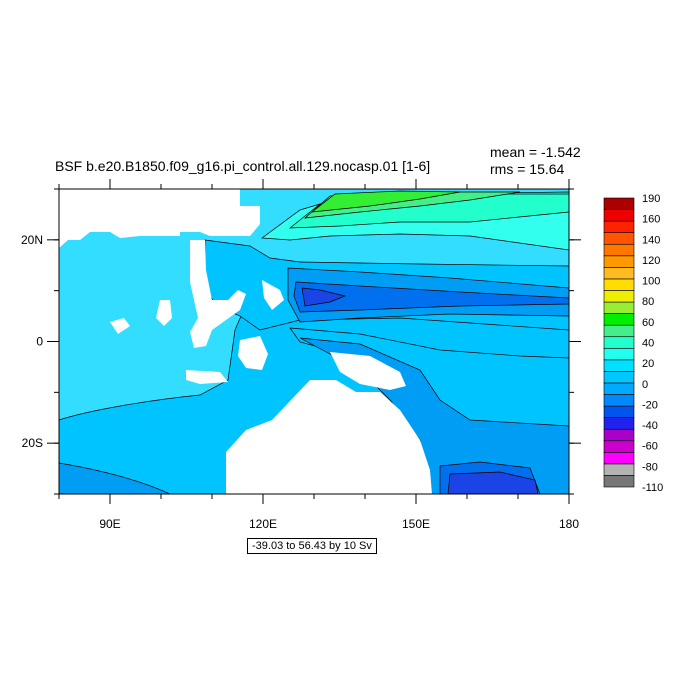  Describe the element at coordinates (651, 282) in the screenshot. I see `colorbar-label: 100` at that location.